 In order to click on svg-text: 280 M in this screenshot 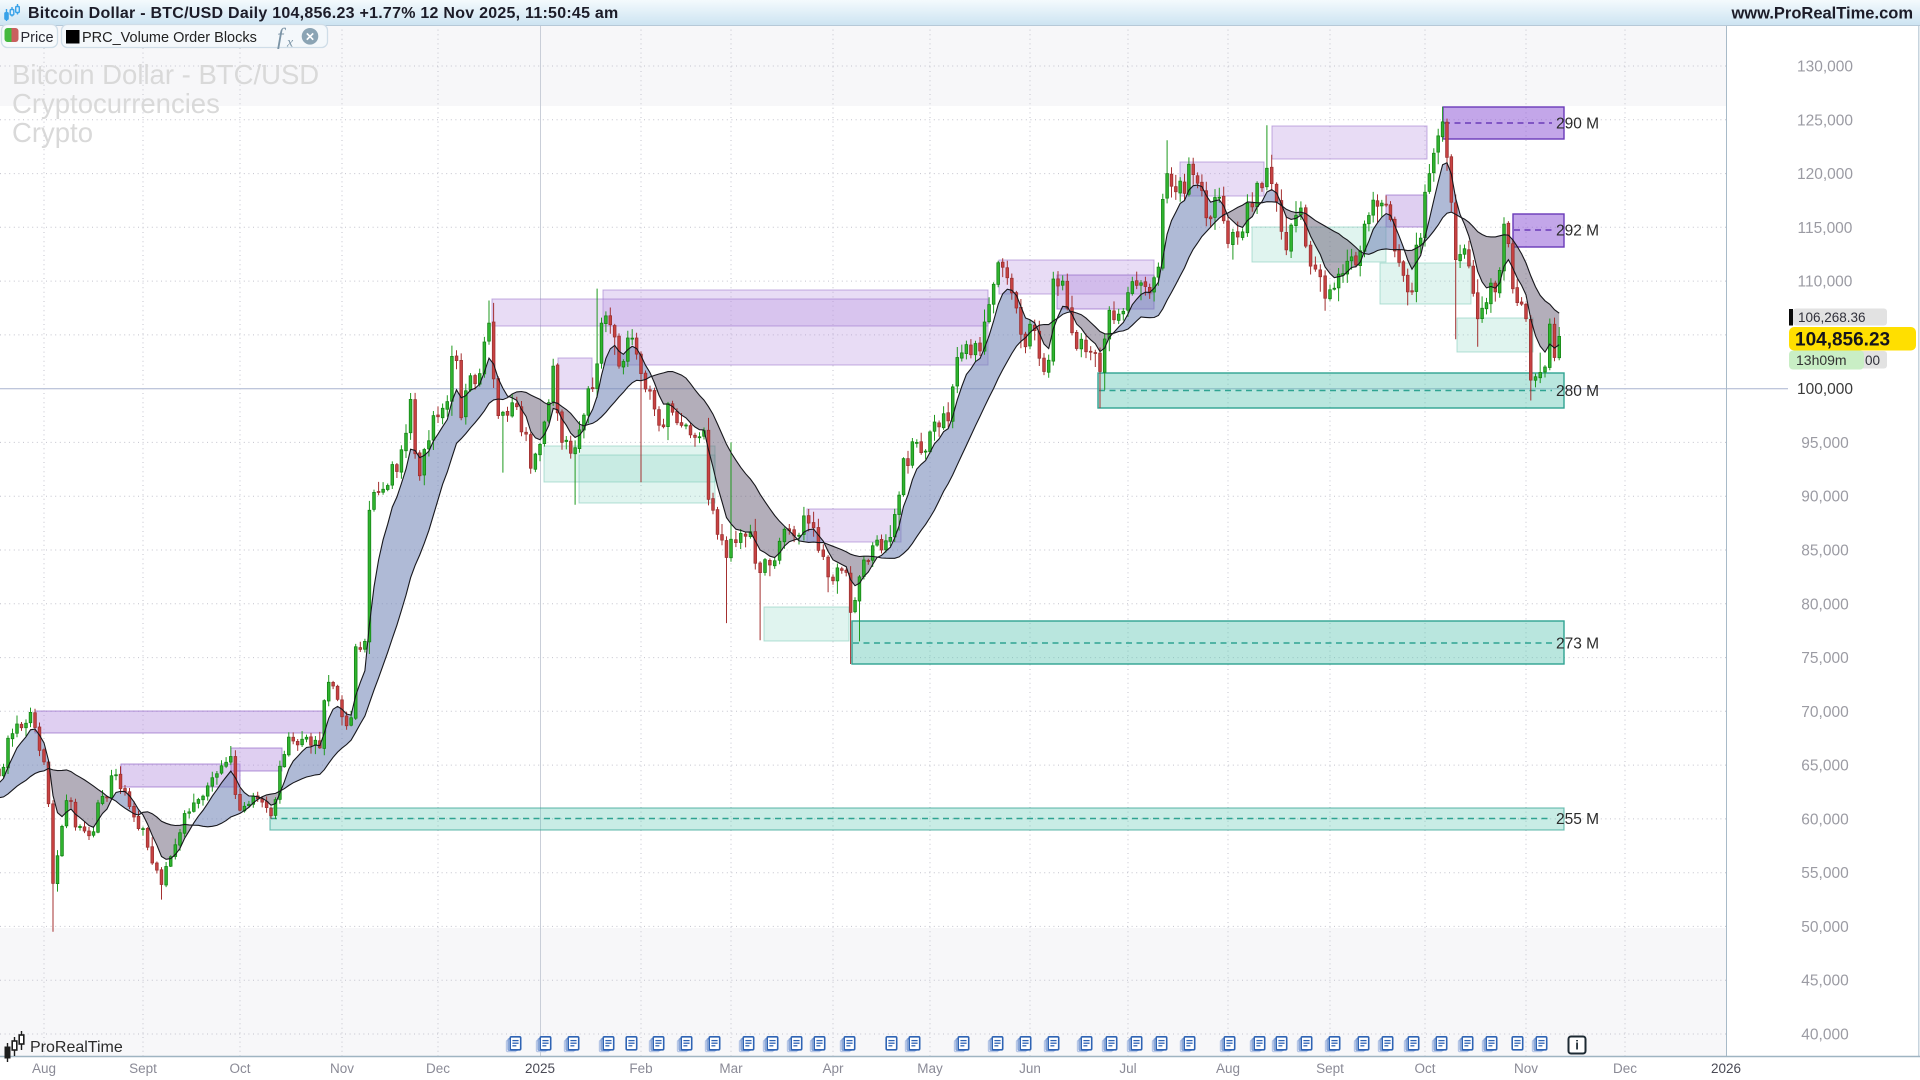, I will do `click(1577, 391)`.